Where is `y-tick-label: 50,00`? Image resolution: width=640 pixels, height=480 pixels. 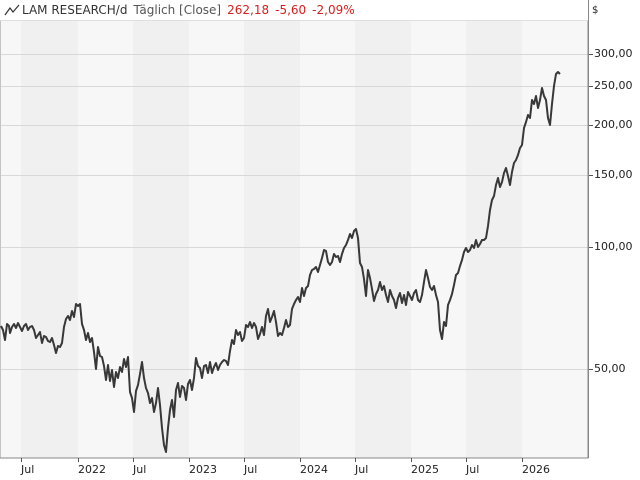
y-tick-label: 50,00 is located at coordinates (610, 368).